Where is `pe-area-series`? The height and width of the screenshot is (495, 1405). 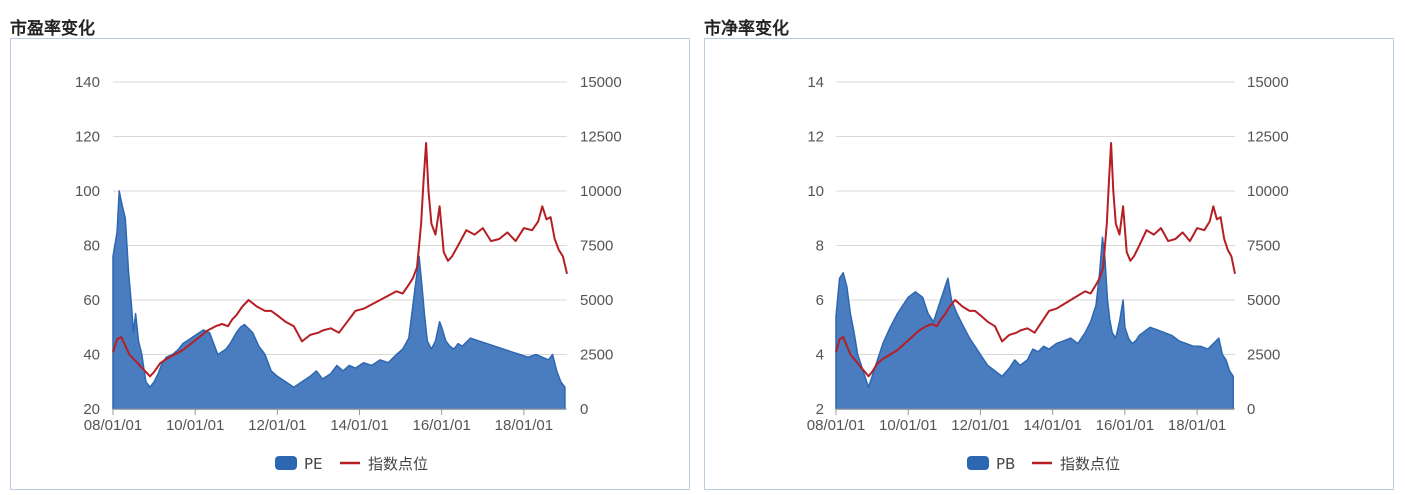 pe-area-series is located at coordinates (339, 300).